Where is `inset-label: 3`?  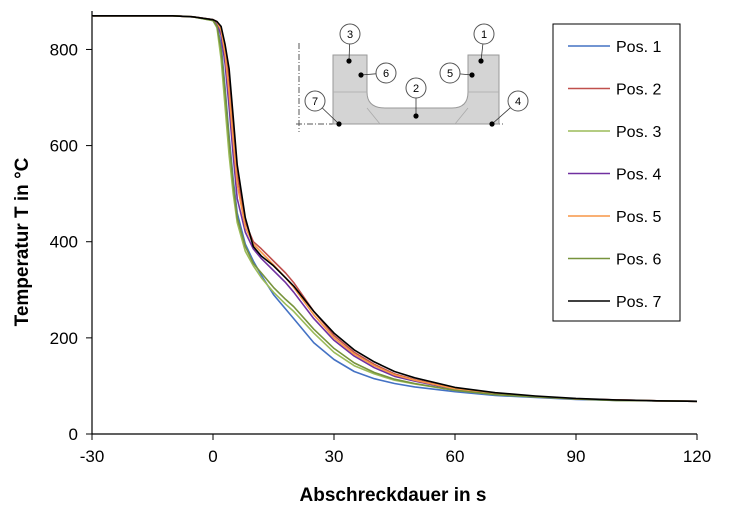 inset-label: 3 is located at coordinates (350, 35).